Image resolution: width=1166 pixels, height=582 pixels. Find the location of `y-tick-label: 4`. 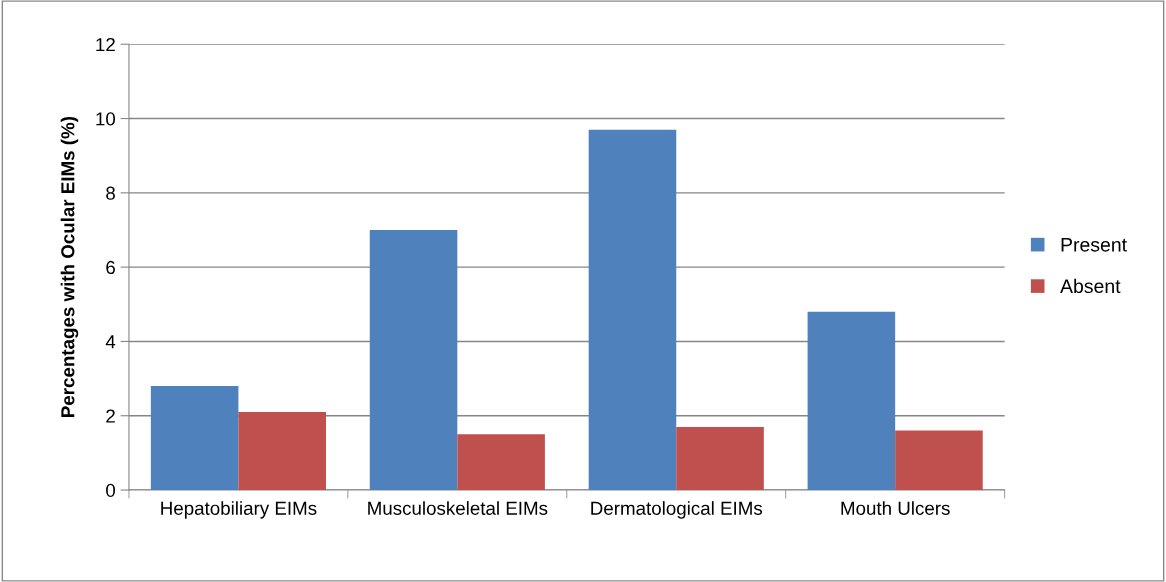

y-tick-label: 4 is located at coordinates (110, 342).